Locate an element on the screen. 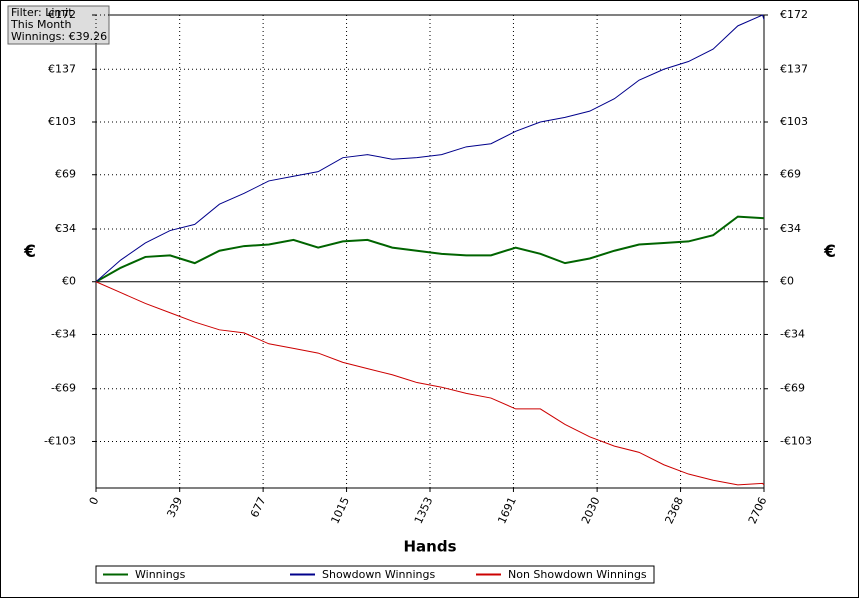  y-axis-label: € is located at coordinates (29, 252).